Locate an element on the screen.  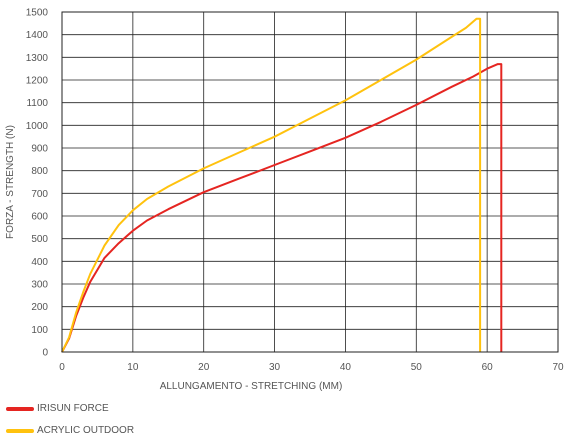
y-tick-label: 1000 is located at coordinates (37, 126).